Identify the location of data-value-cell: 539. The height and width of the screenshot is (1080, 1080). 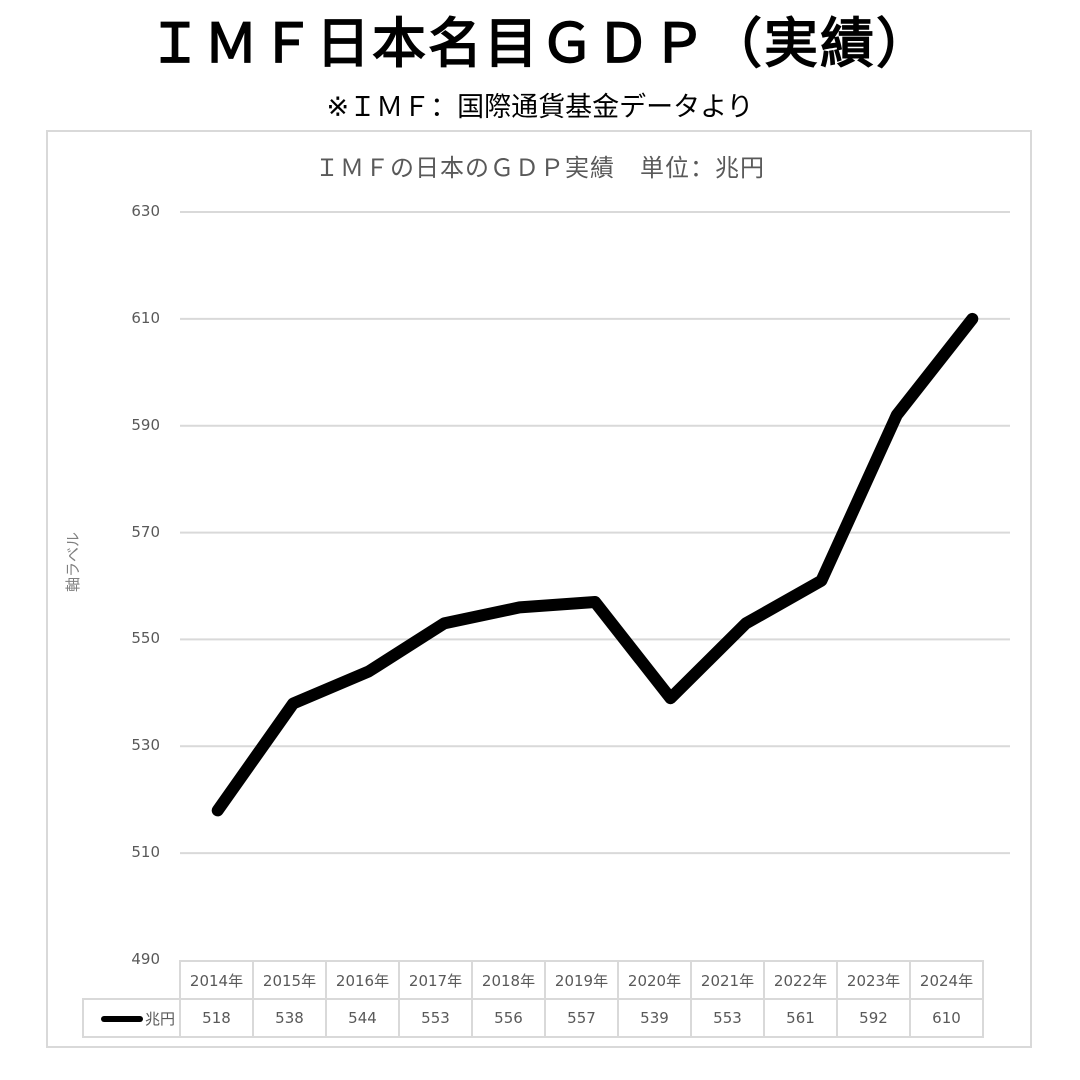
(654, 1018).